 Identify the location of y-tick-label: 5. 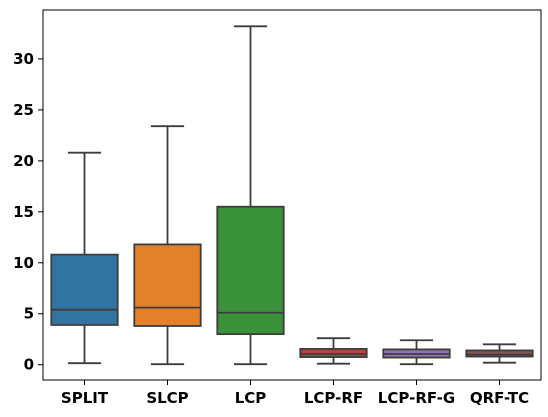
(29, 314).